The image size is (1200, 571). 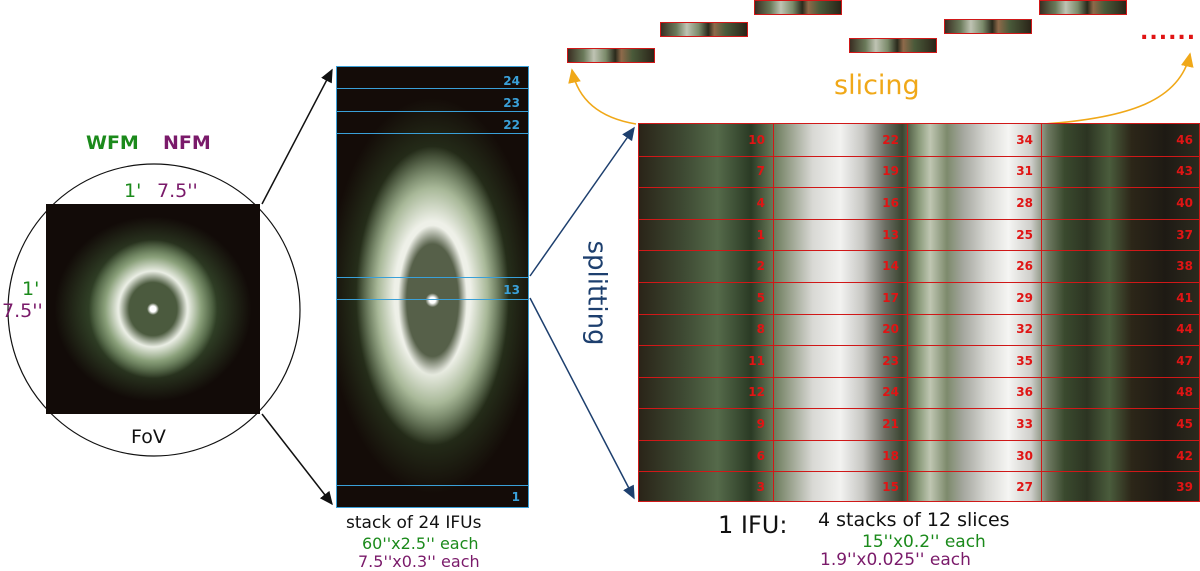 I want to click on slice-number: 33, so click(x=1024, y=424).